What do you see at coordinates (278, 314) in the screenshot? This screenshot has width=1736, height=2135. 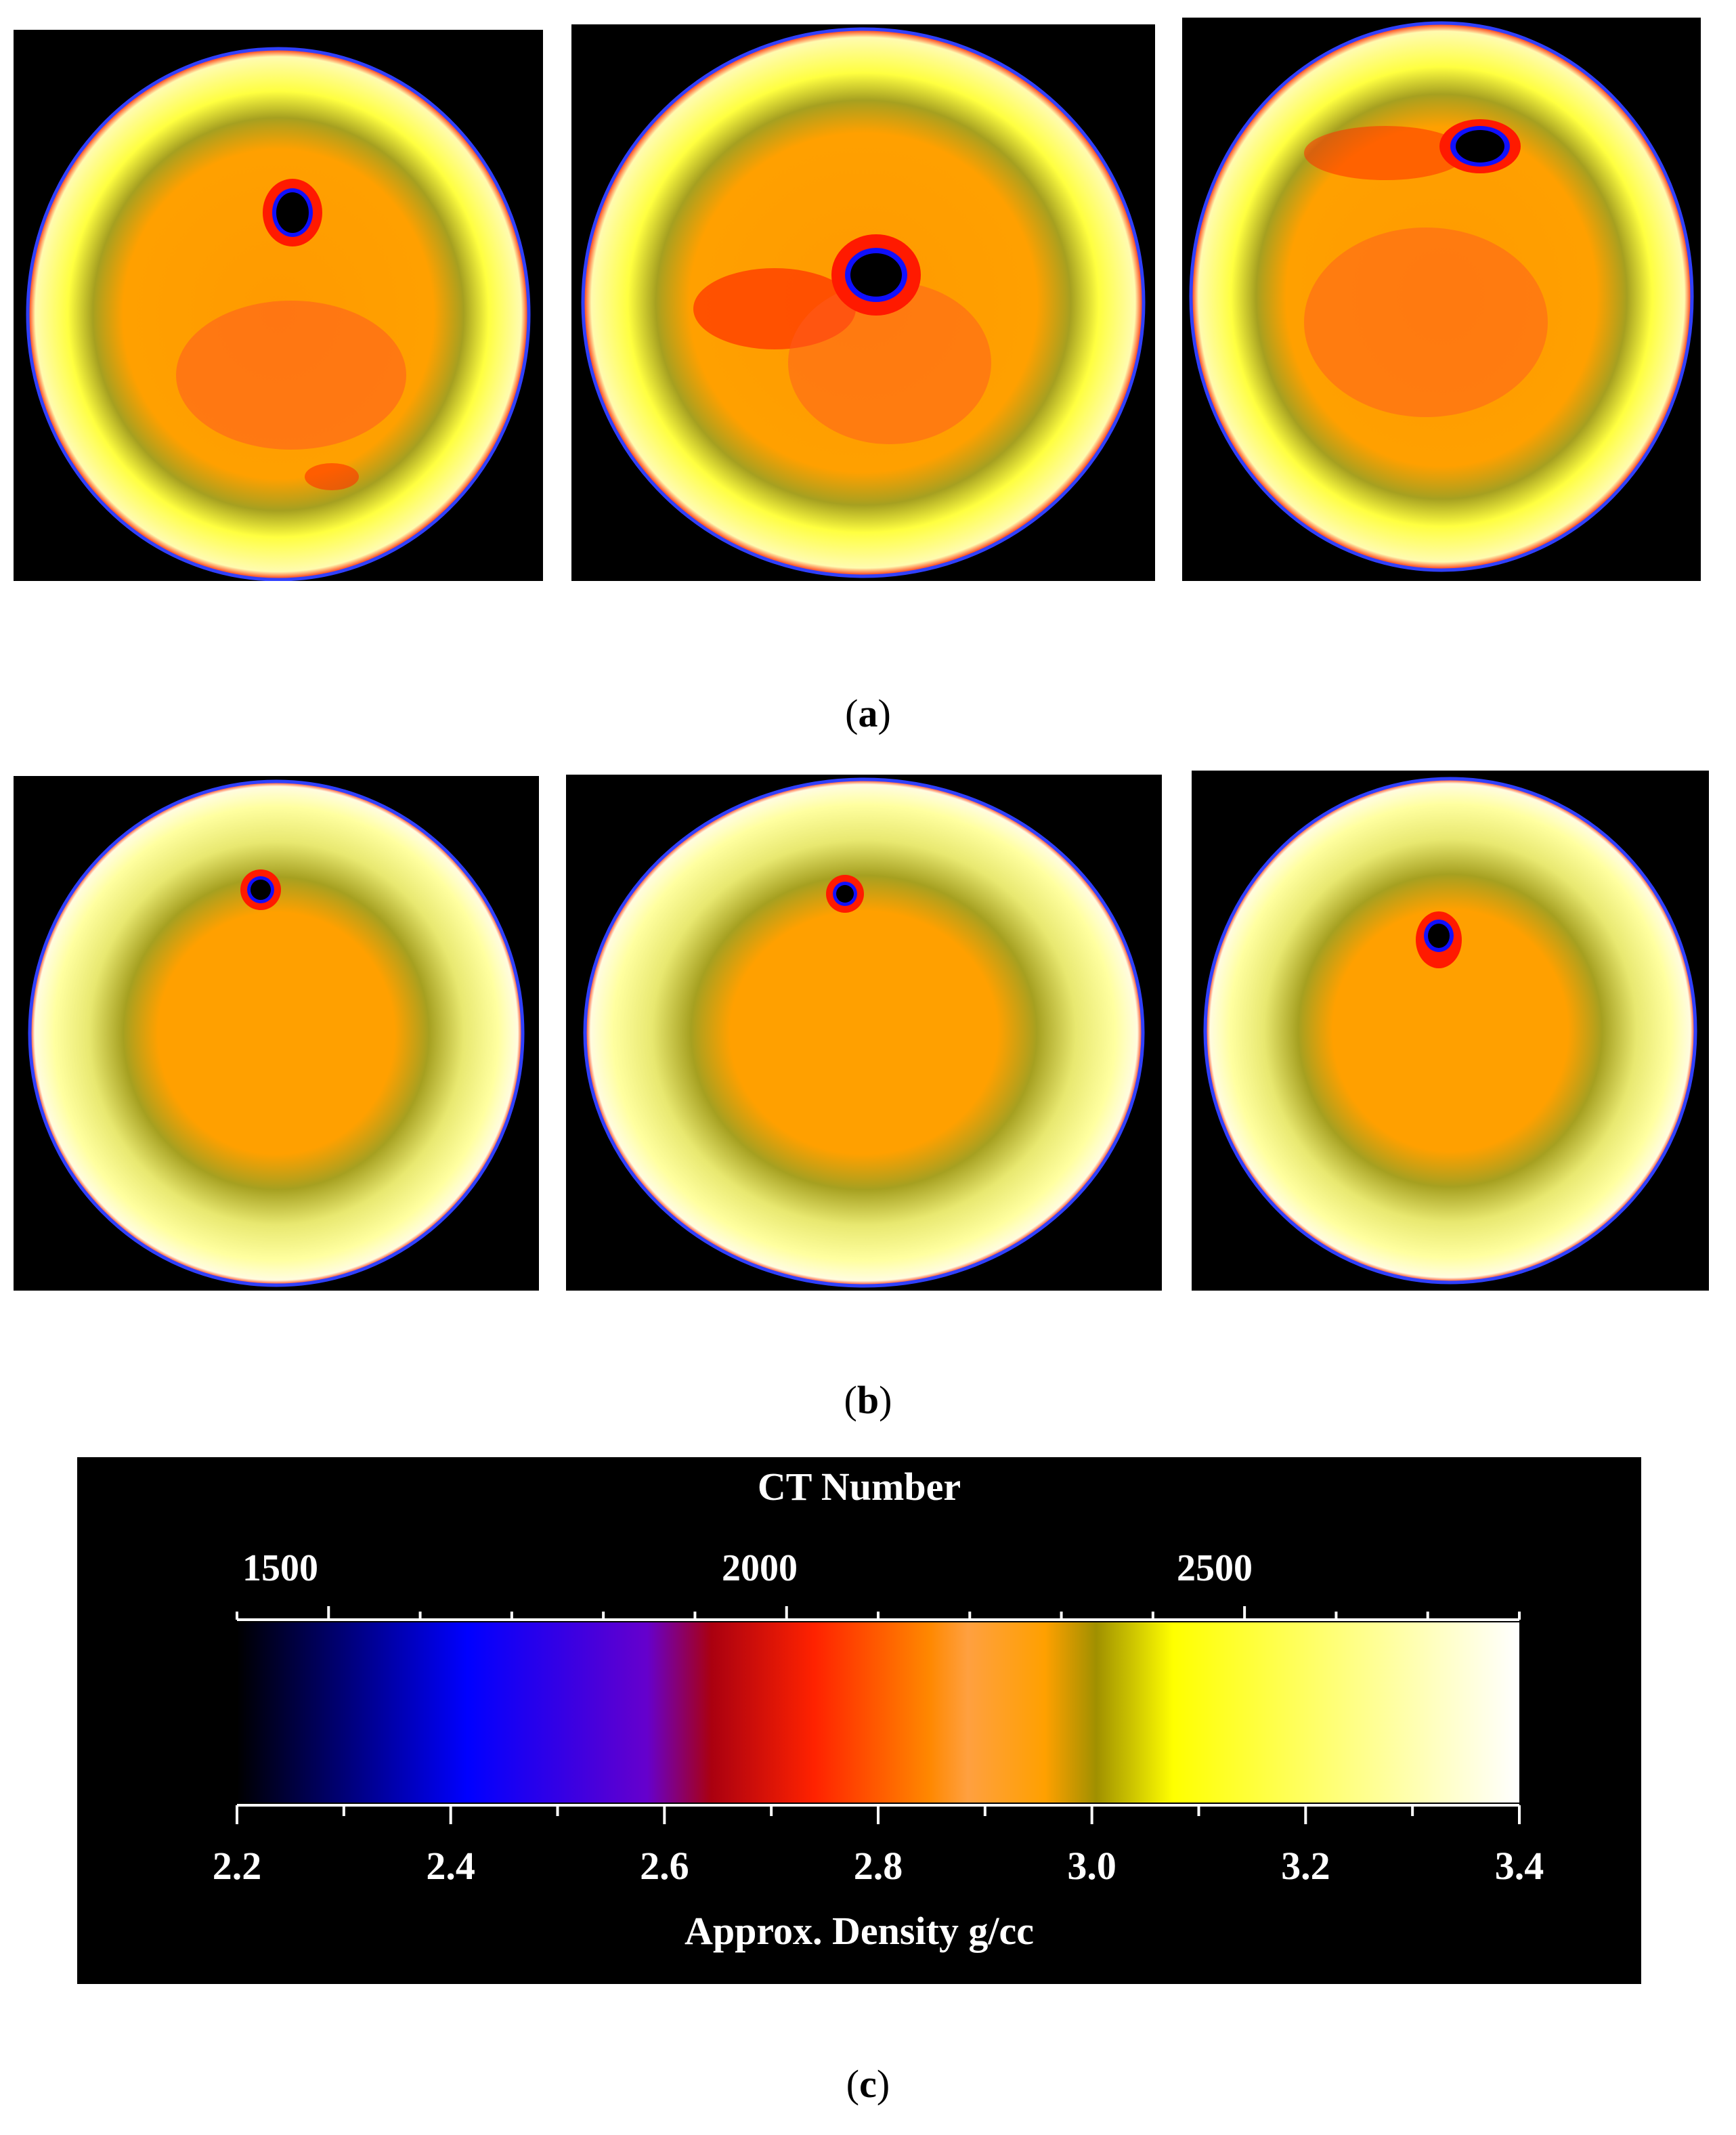 I see `ct-slice-a-1-image` at bounding box center [278, 314].